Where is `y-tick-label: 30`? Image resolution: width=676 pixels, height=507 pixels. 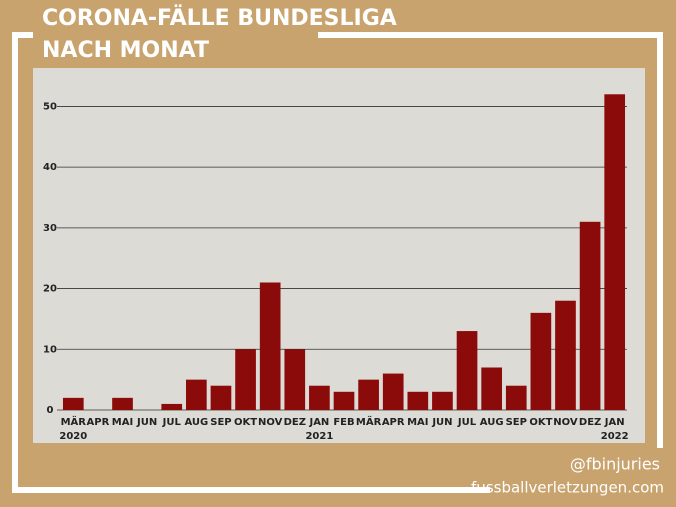
y-tick-label: 30 is located at coordinates (50, 228).